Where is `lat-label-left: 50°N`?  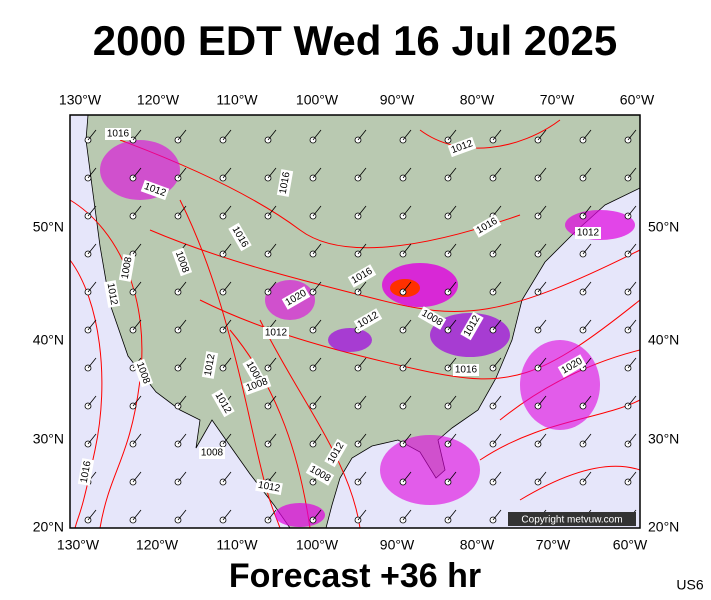 lat-label-left: 50°N is located at coordinates (48, 227).